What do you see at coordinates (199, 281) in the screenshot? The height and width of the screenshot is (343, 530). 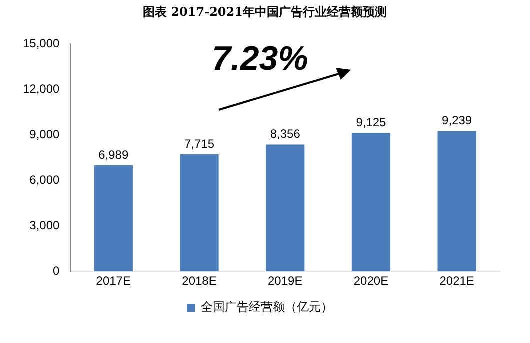 I see `x-tick-label: 2018E` at bounding box center [199, 281].